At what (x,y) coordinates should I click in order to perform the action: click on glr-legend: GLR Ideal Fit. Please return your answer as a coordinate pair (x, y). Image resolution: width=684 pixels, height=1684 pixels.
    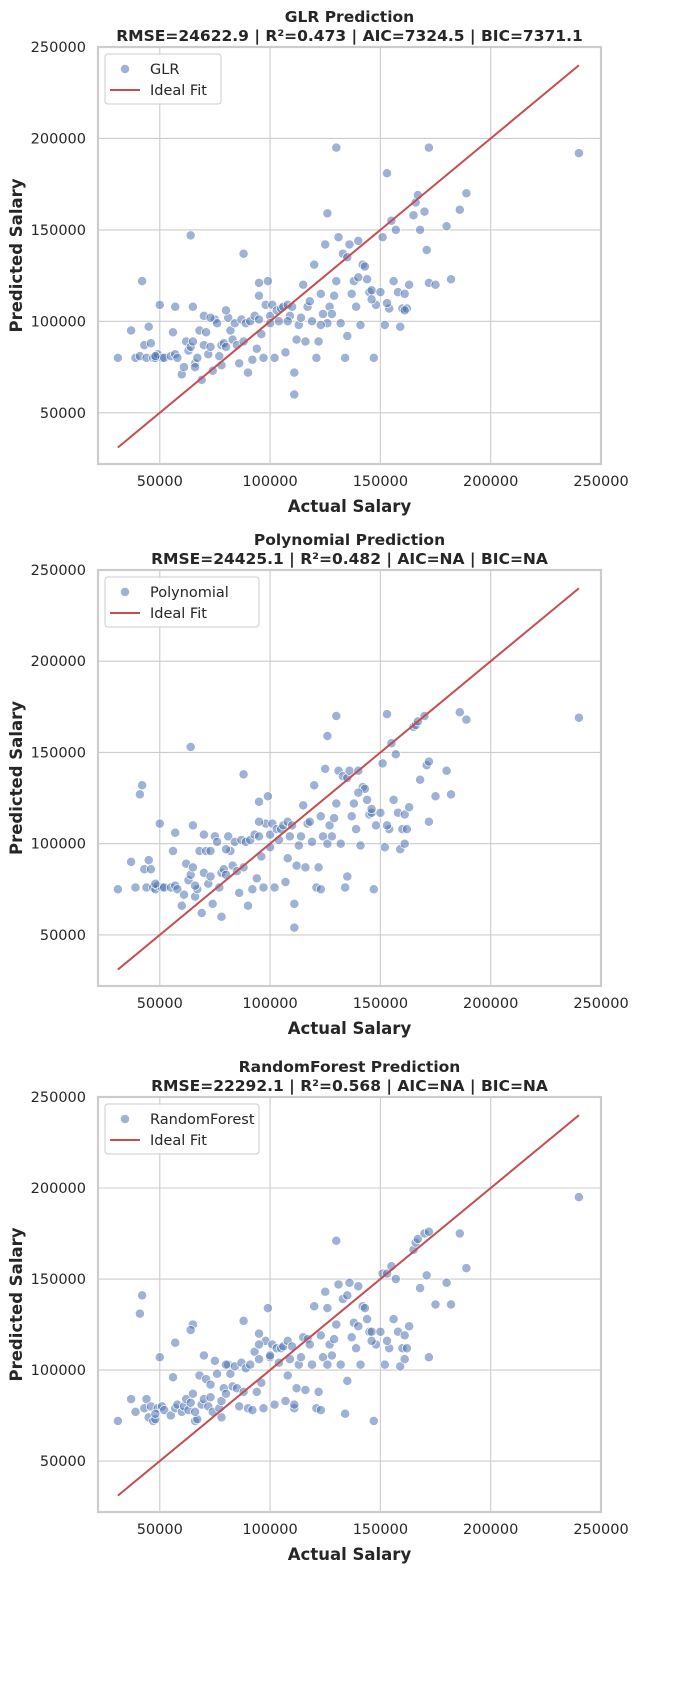
    Looking at the image, I should click on (163, 79).